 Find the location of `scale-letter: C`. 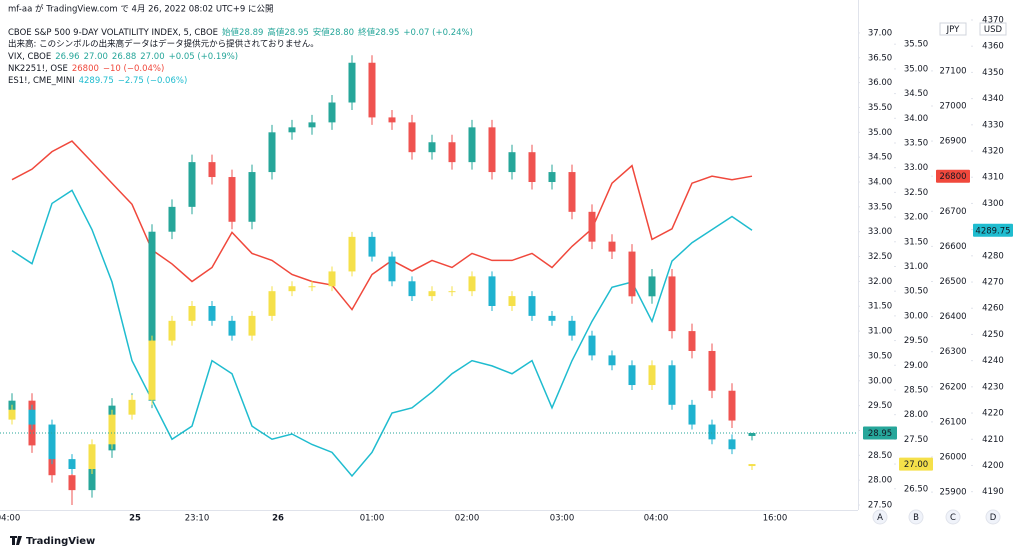

scale-letter: C is located at coordinates (953, 518).